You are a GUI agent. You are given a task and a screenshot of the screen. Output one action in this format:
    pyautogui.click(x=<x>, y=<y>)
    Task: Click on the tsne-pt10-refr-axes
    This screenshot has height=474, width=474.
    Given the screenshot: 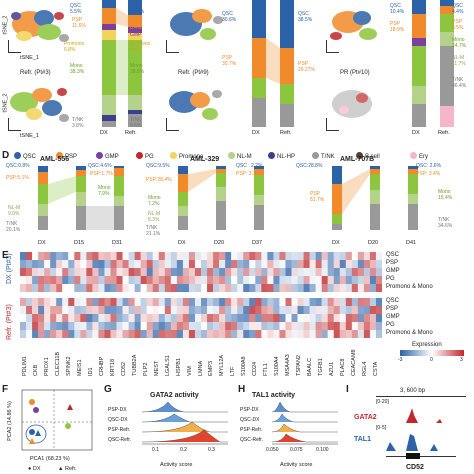 What is the action you would take?
    pyautogui.click(x=332, y=124)
    